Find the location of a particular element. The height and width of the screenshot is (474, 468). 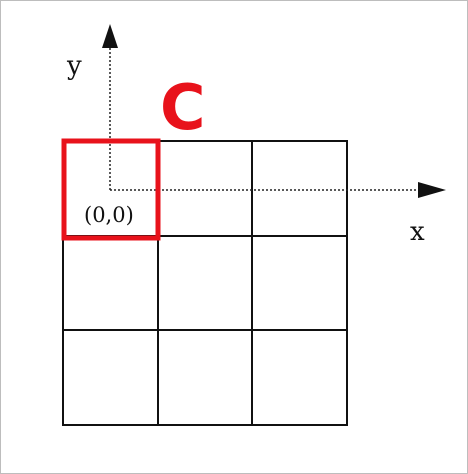

corner-letter-label: C is located at coordinates (183, 107).